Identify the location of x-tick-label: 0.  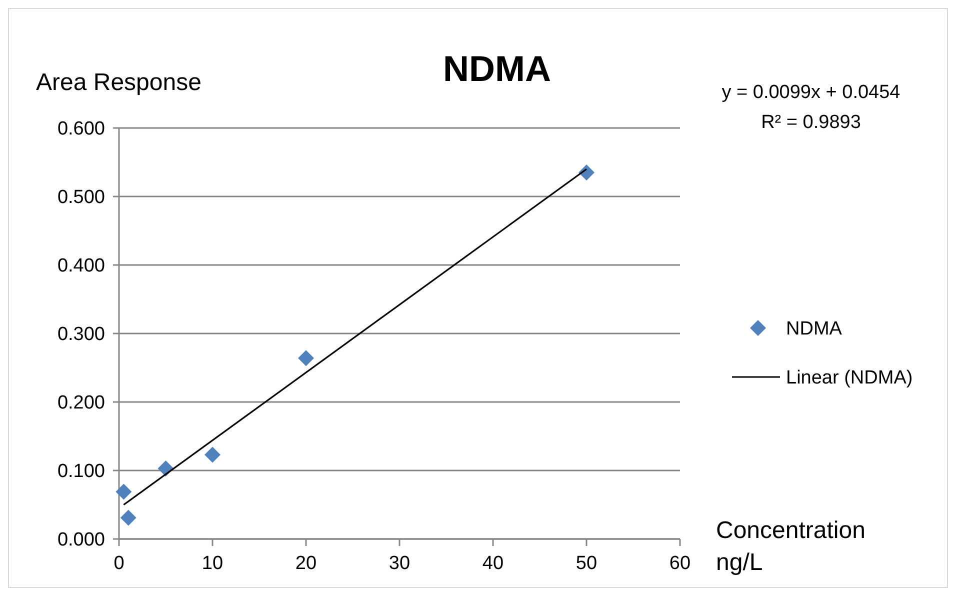
(119, 563).